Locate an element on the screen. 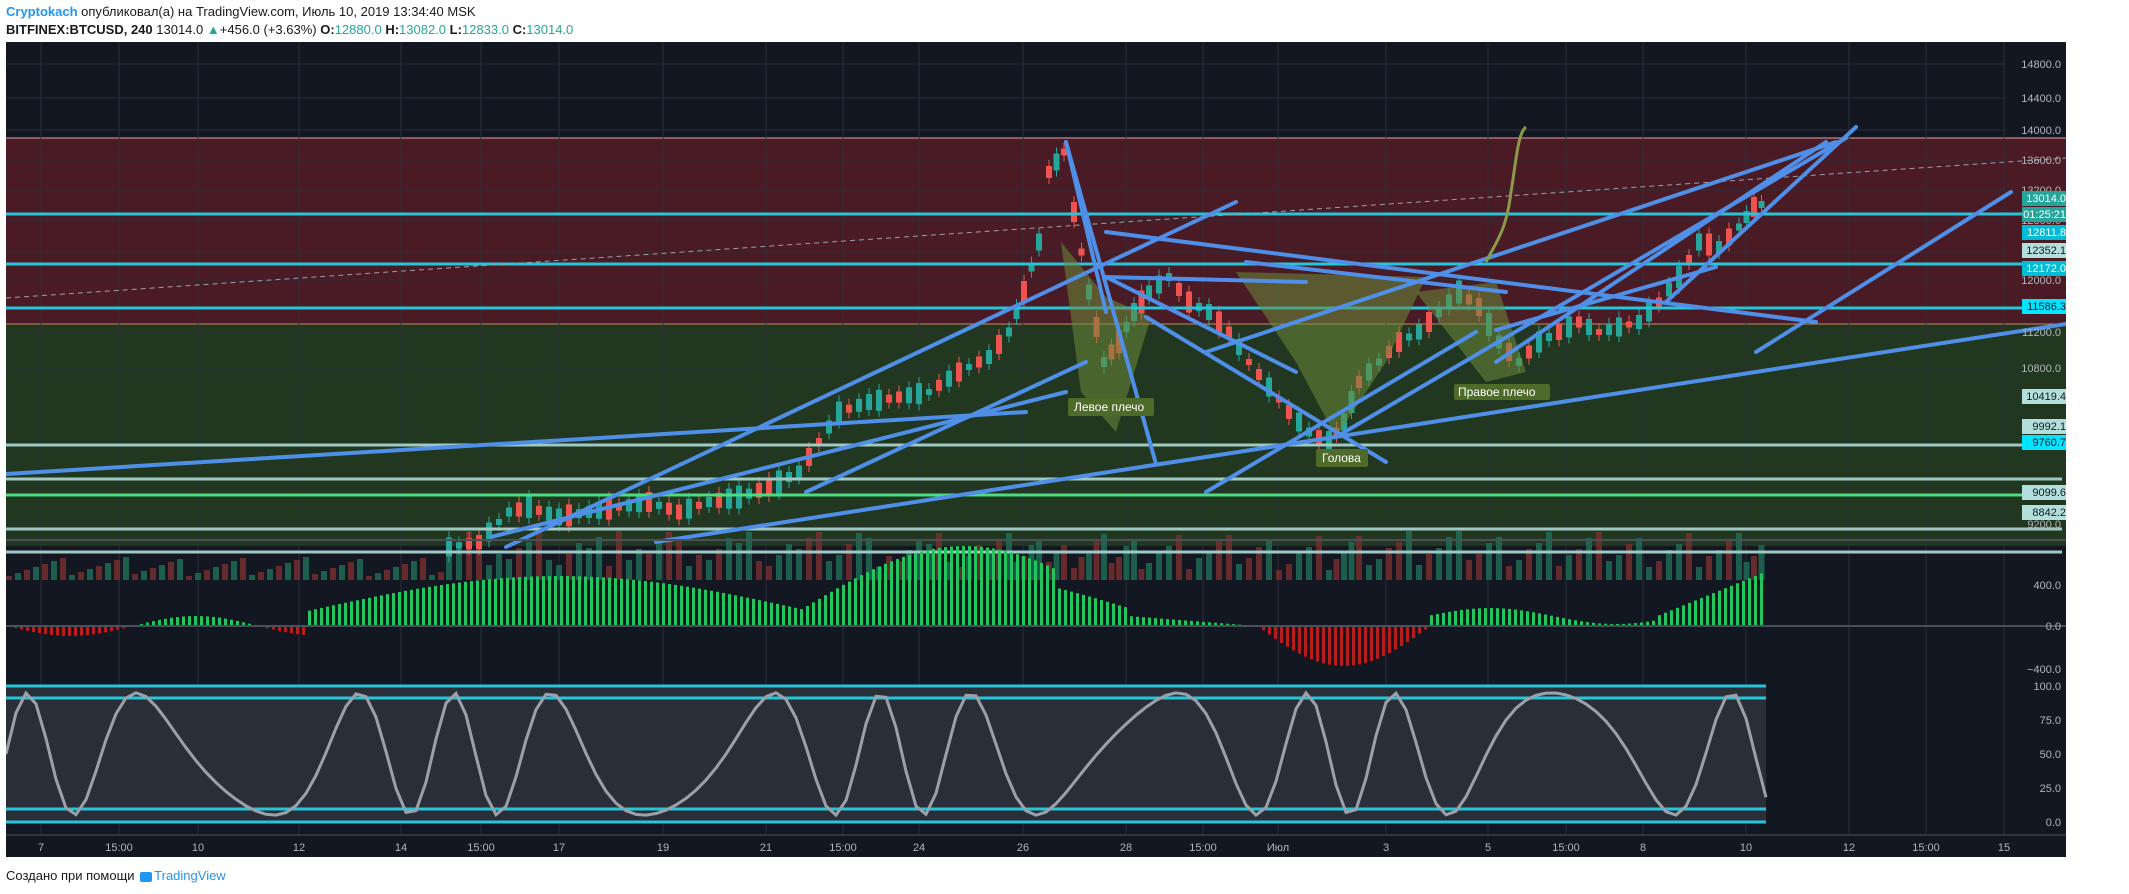 The height and width of the screenshot is (894, 2129). stoch-axis-label: 100.0 is located at coordinates (2047, 687).